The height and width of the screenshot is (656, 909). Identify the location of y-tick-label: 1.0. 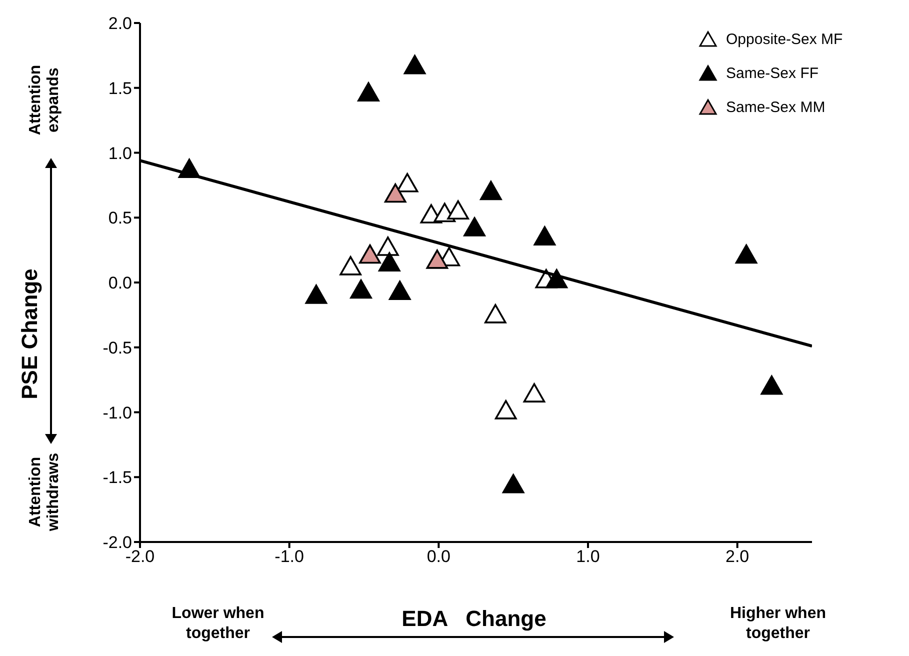
(120, 153).